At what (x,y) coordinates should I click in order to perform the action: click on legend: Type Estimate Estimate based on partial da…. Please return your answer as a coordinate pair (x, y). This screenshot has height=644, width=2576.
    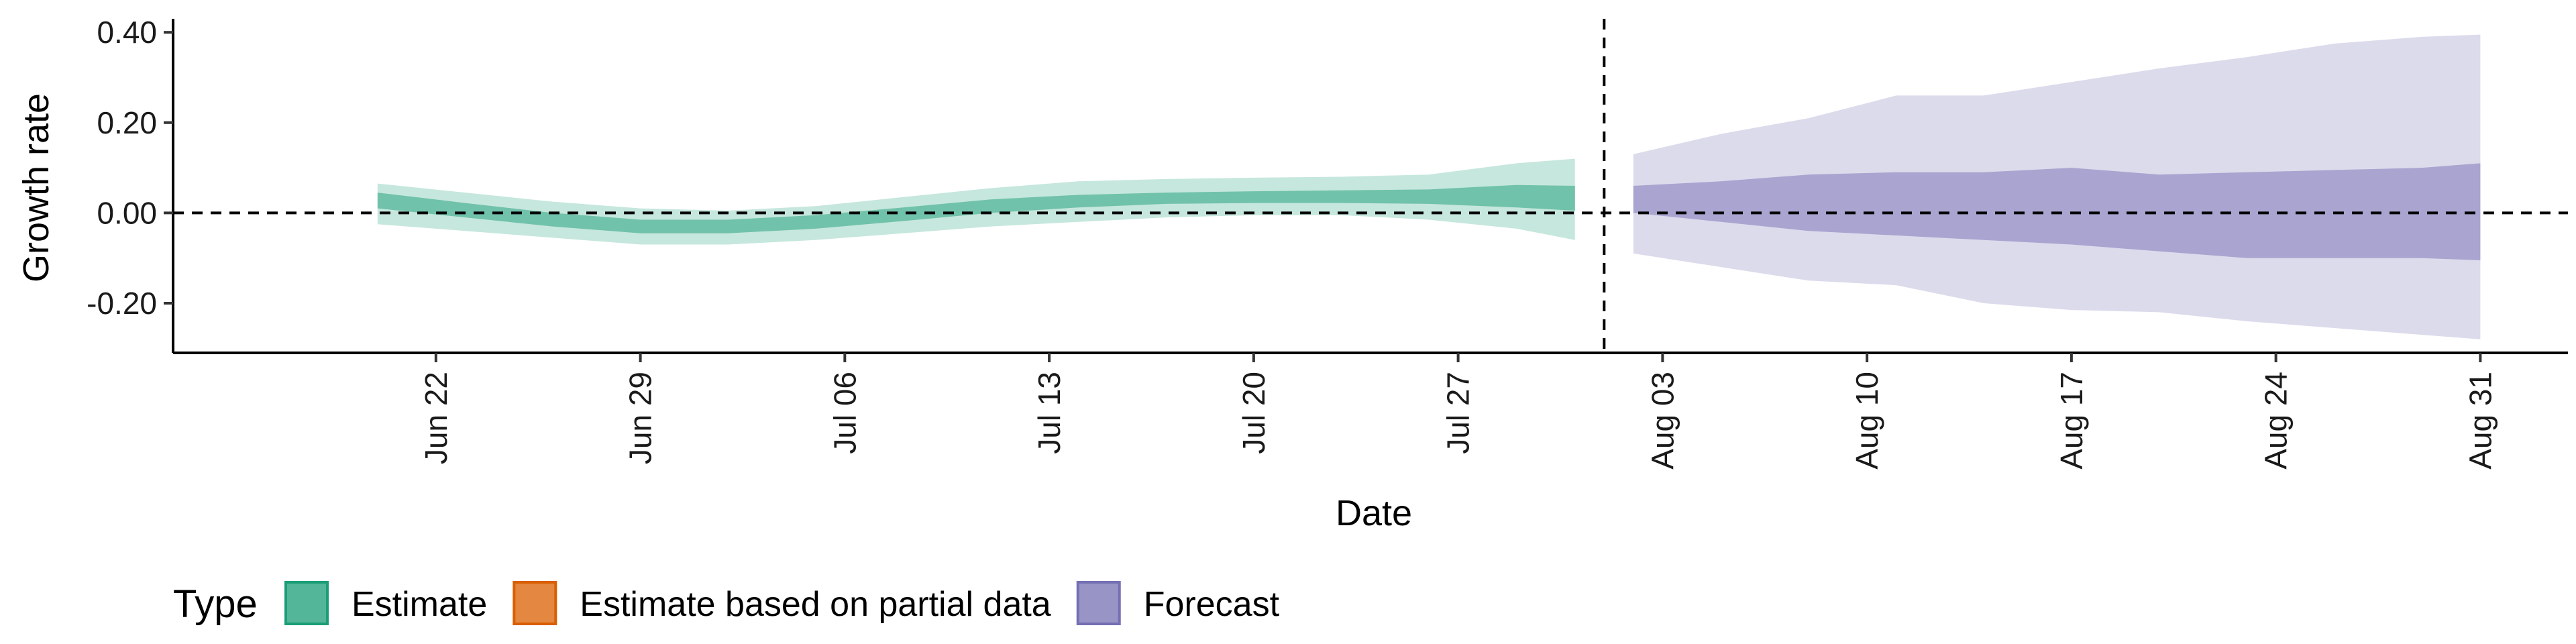
    Looking at the image, I should click on (726, 603).